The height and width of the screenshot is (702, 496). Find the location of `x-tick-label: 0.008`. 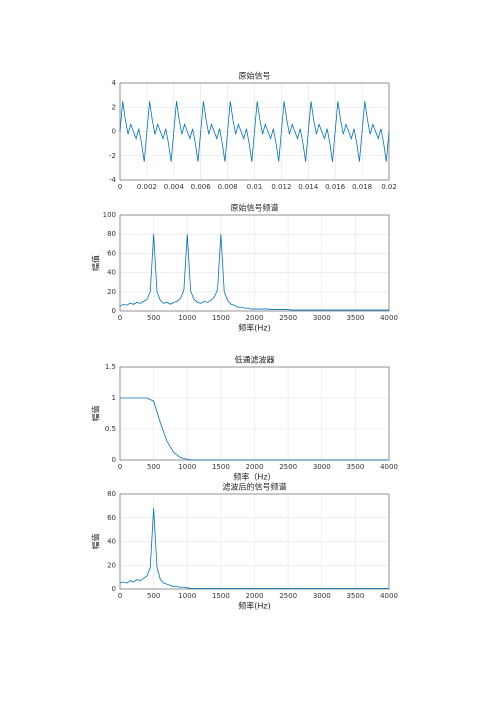

x-tick-label: 0.008 is located at coordinates (228, 187).